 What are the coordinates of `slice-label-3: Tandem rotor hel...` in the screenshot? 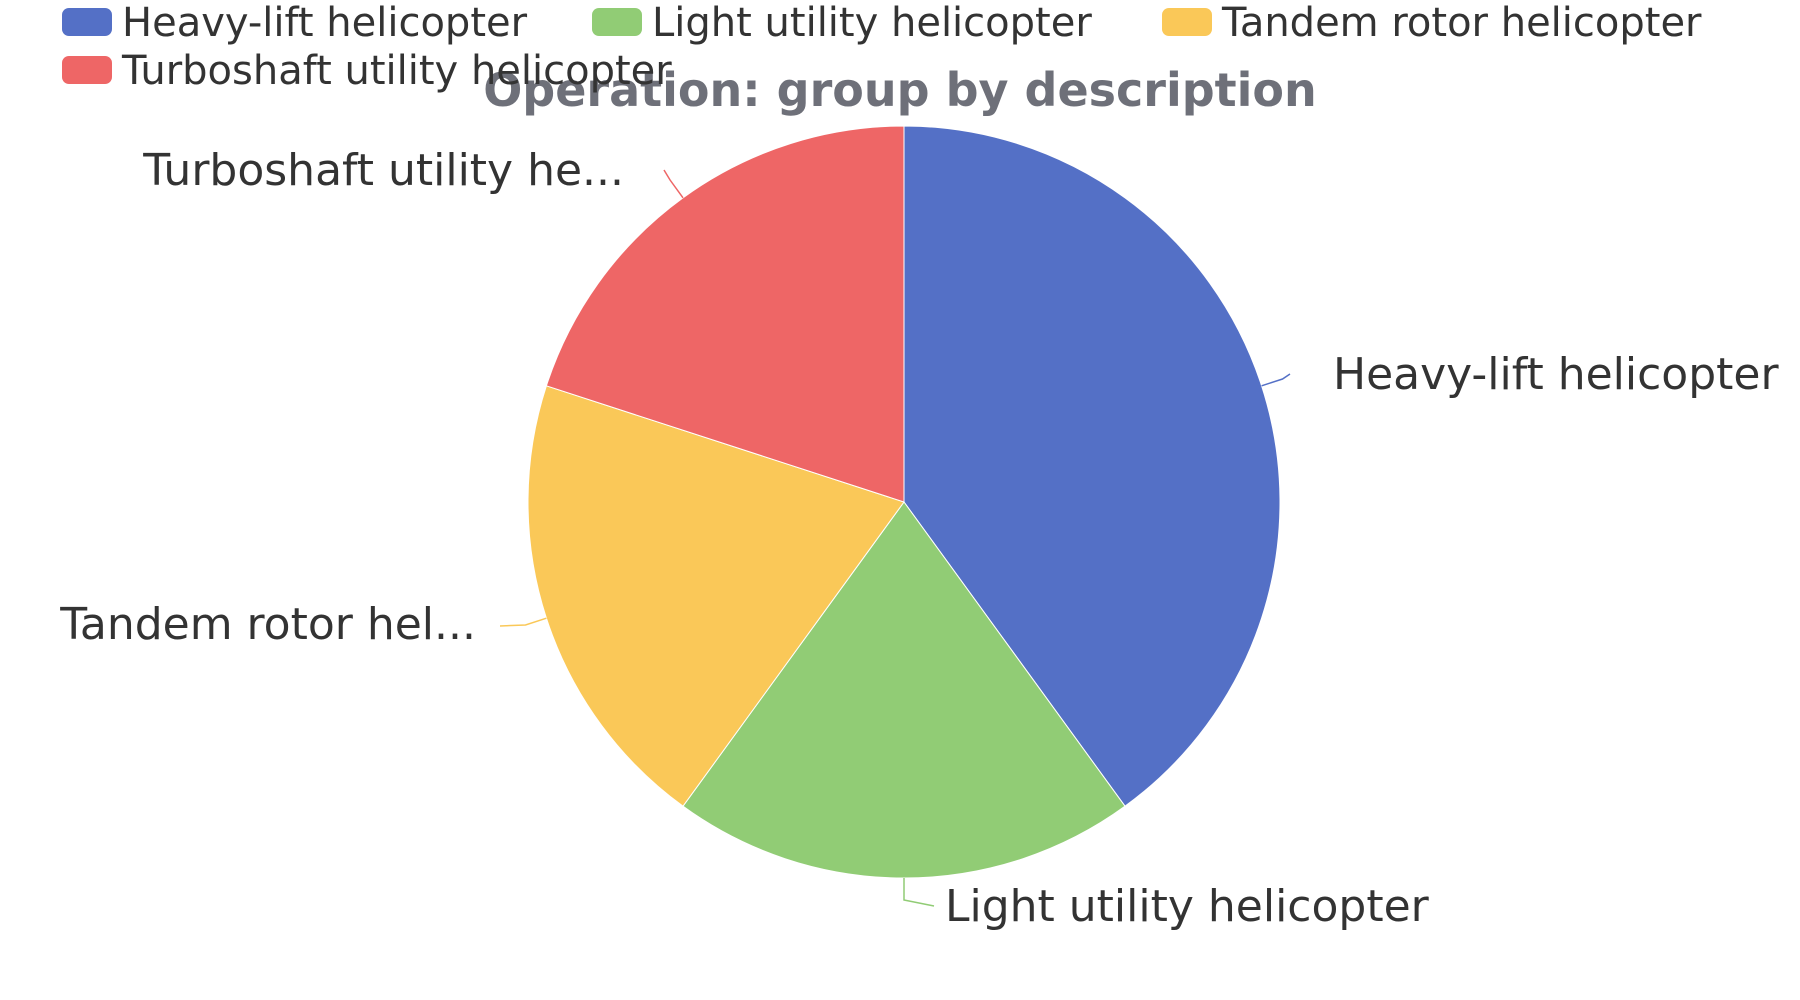 It's located at (267, 624).